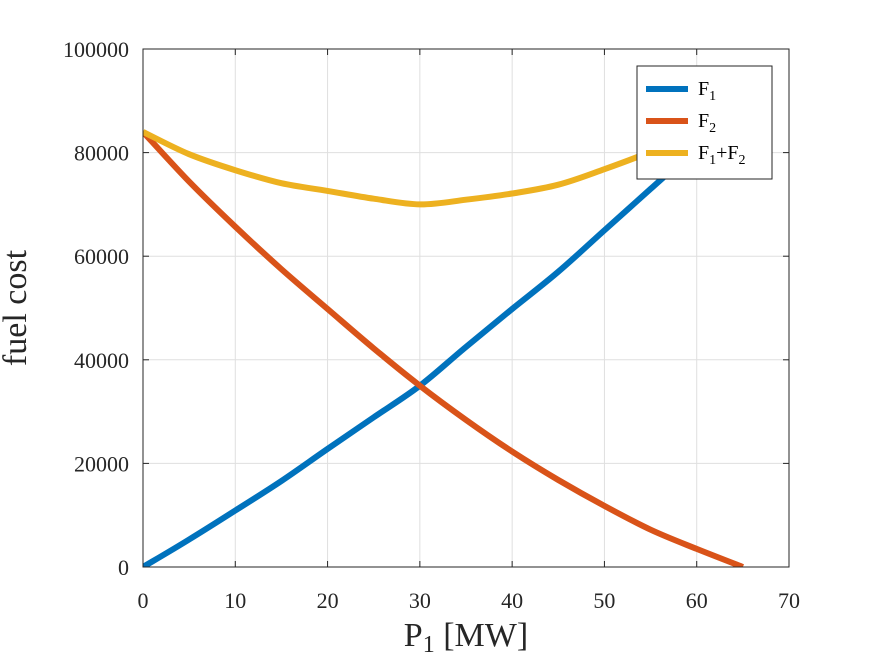 This screenshot has width=872, height=654. Describe the element at coordinates (604, 600) in the screenshot. I see `x-tick-label: 50` at that location.